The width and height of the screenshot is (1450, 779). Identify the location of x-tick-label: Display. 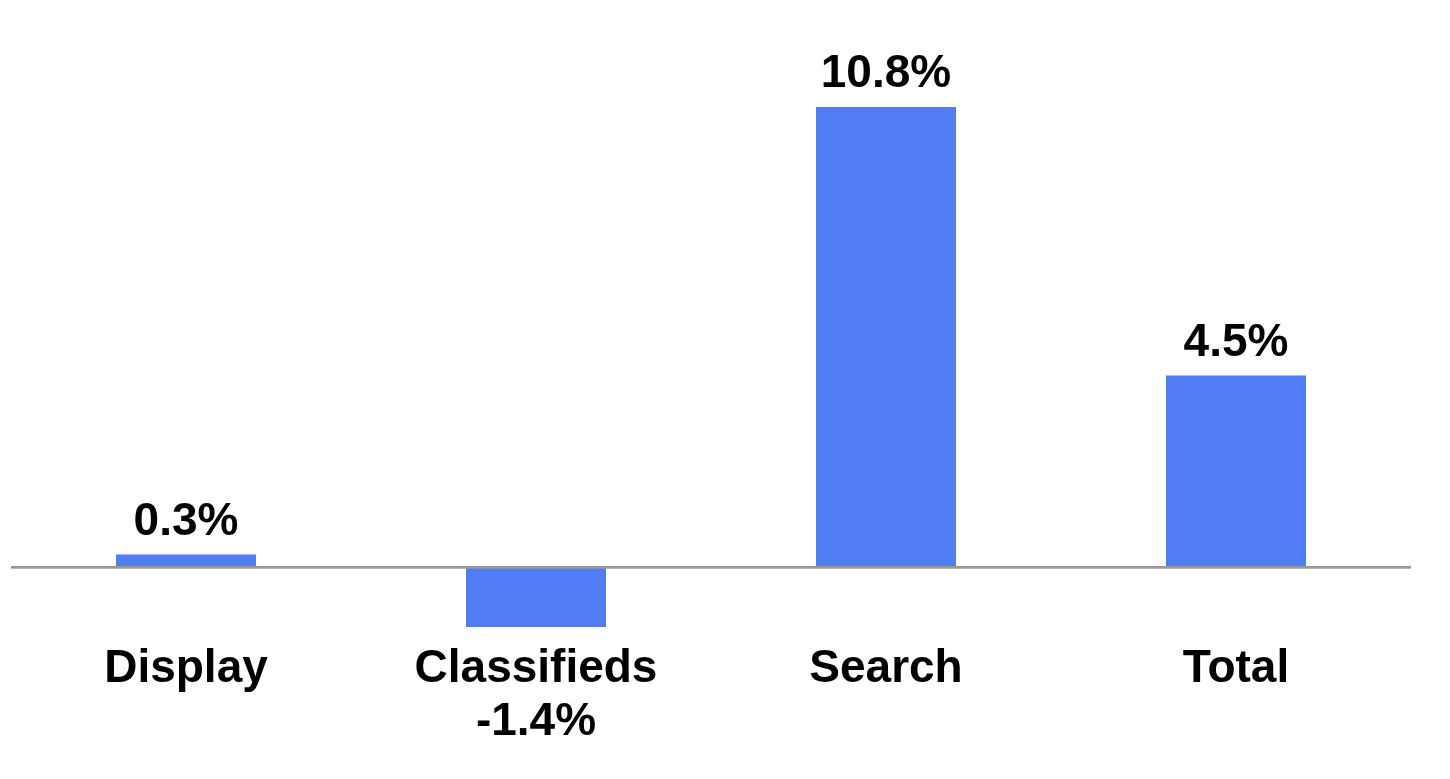
(186, 665).